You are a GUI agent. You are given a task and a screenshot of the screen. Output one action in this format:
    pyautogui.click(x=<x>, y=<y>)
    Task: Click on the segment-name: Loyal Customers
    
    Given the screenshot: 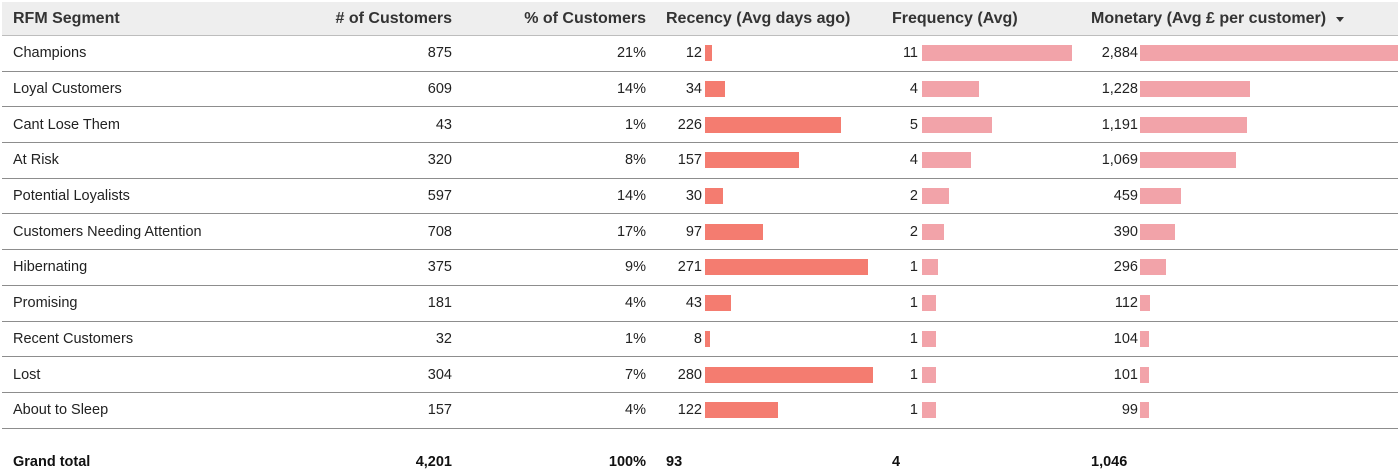 What is the action you would take?
    pyautogui.click(x=67, y=89)
    